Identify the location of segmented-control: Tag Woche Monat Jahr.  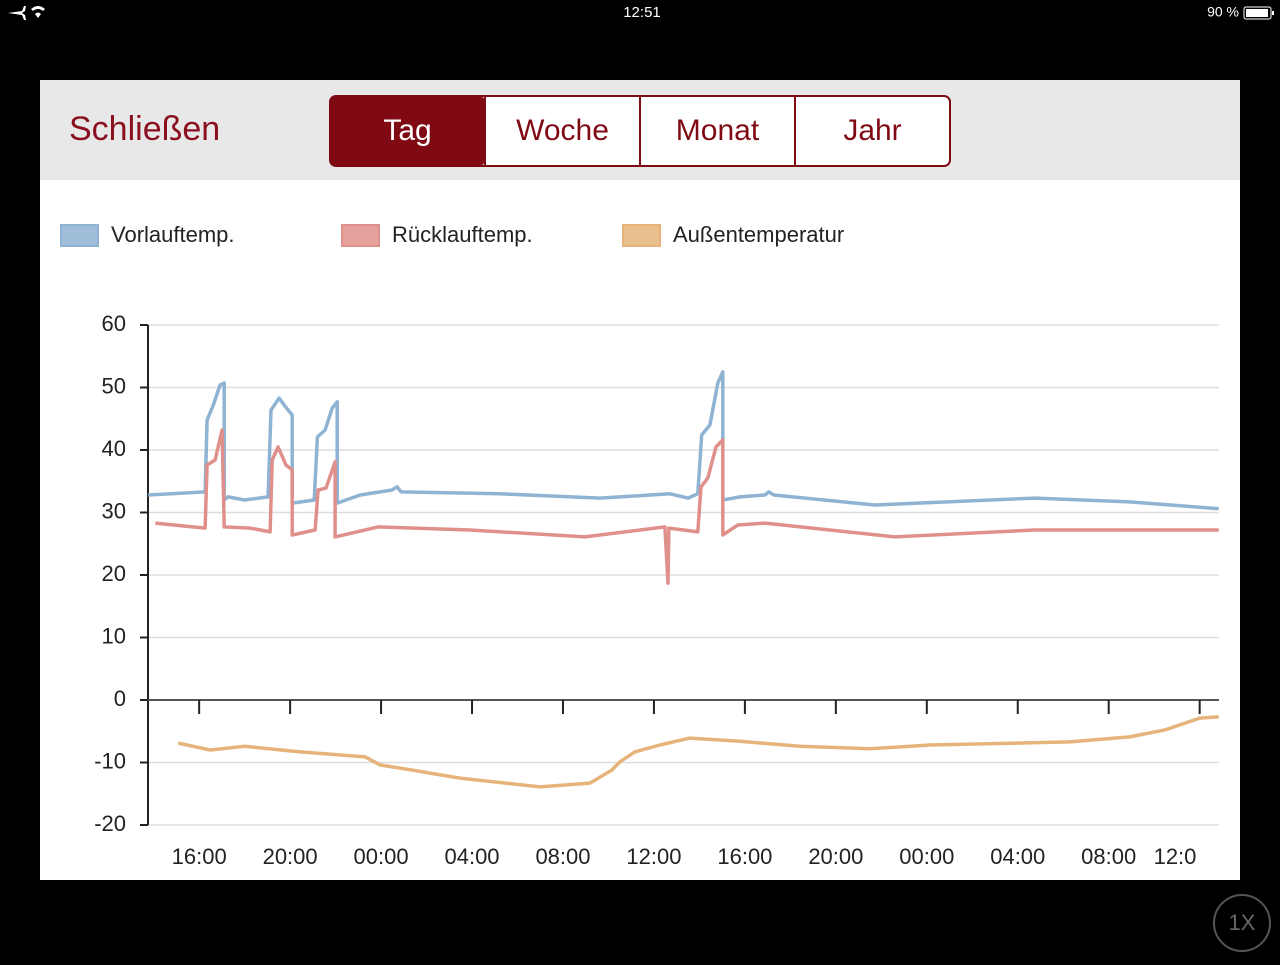
(640, 131).